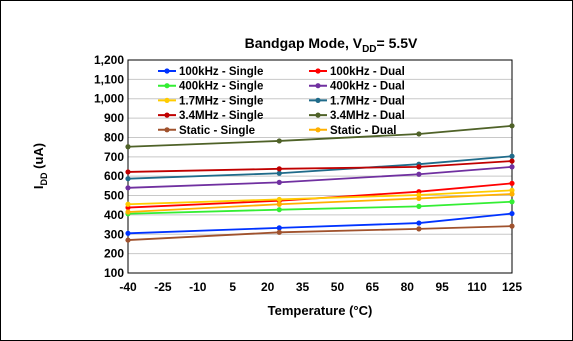  I want to click on legend-item: 100kHz - Dual, so click(357, 72).